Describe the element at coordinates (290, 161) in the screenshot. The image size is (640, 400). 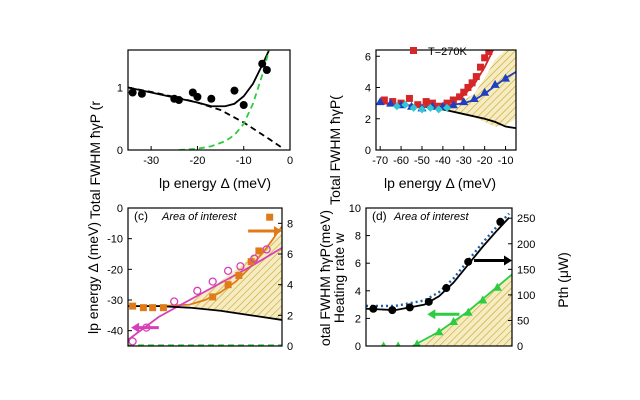
I see `panel-a-xtick-label-3: 0` at that location.